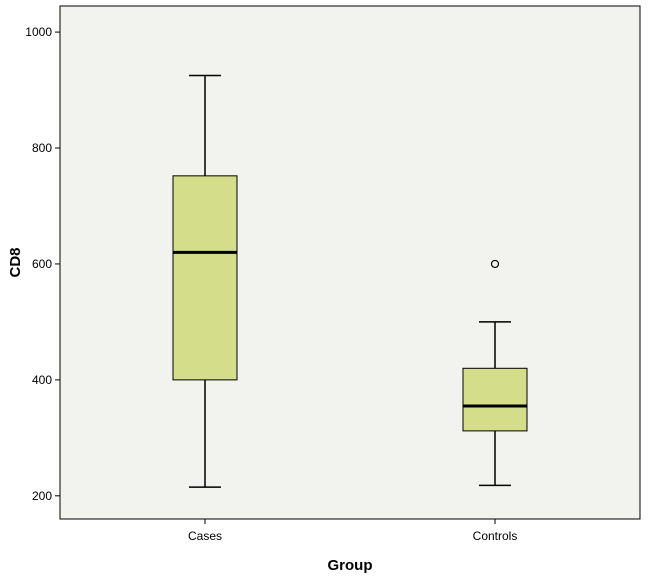 The height and width of the screenshot is (577, 655). I want to click on outlier-point, so click(495, 264).